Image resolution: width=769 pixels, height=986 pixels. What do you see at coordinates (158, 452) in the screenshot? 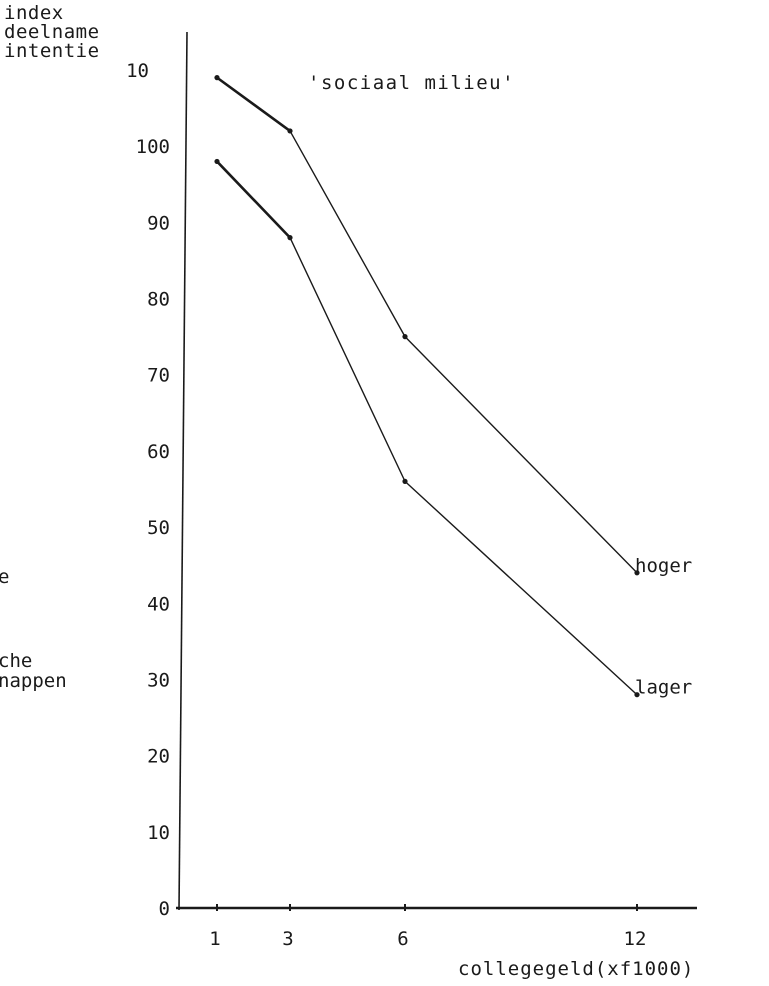
I see `y-tick-label: 60` at bounding box center [158, 452].